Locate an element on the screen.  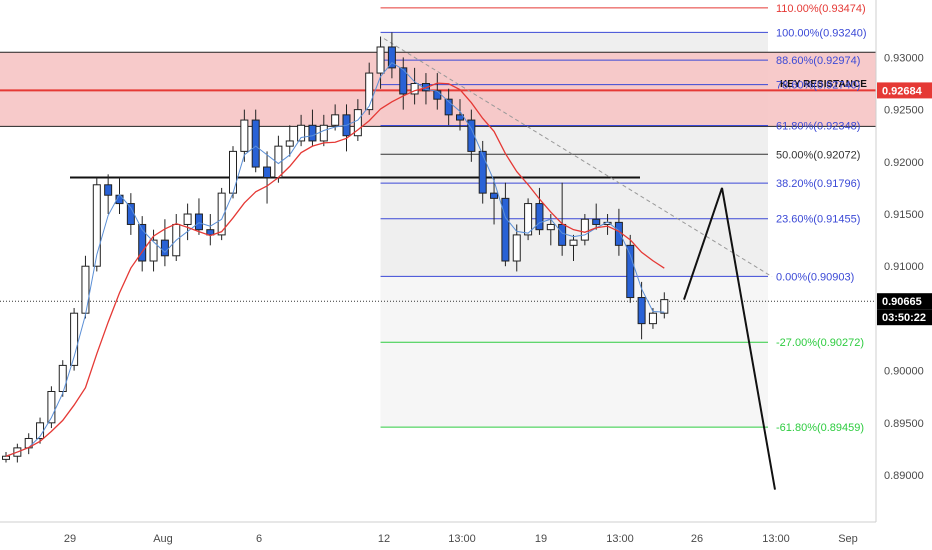
price-tag-label: 0.92684 is located at coordinates (902, 91).